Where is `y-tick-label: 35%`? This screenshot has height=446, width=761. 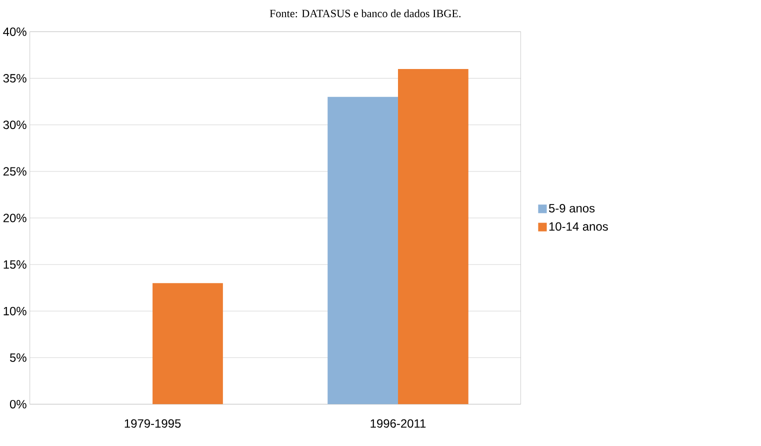 y-tick-label: 35% is located at coordinates (14, 78).